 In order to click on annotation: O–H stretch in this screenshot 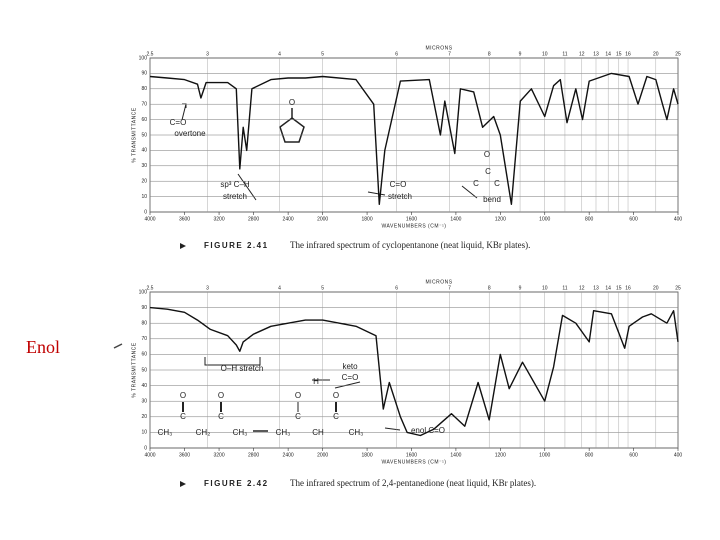, I will do `click(242, 368)`.